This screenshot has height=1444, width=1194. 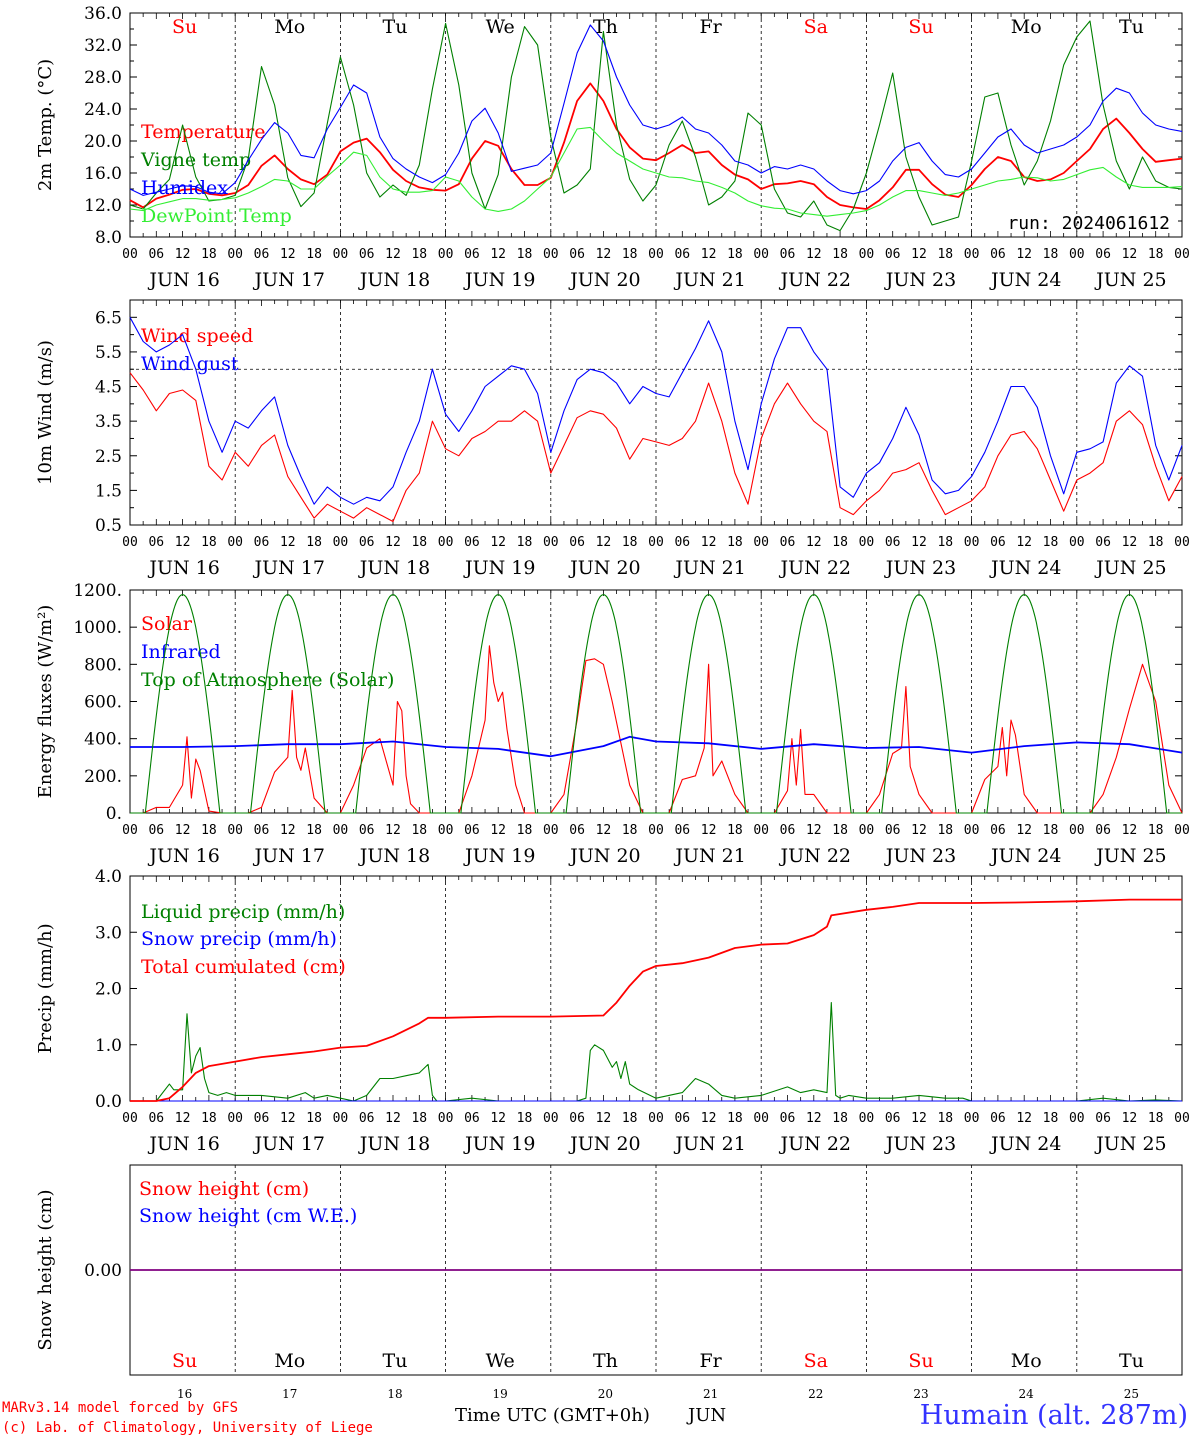 I want to click on day-label: Su, so click(x=184, y=27).